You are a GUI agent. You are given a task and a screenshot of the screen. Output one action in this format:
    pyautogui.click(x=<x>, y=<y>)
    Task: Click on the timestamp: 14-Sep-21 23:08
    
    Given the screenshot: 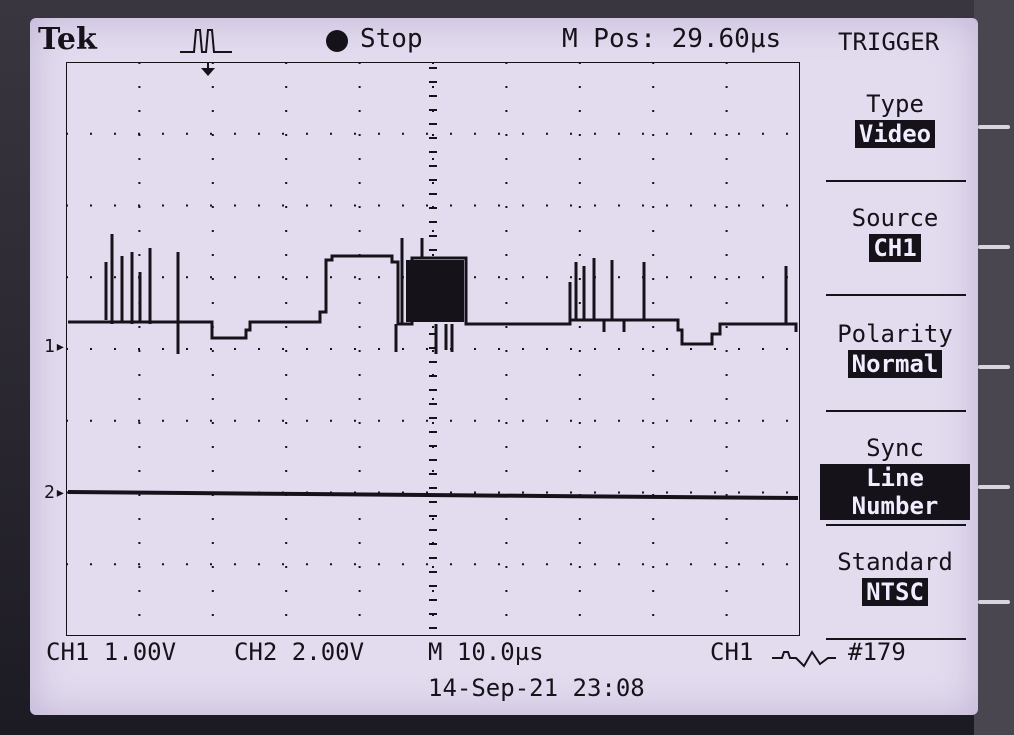 What is the action you would take?
    pyautogui.click(x=536, y=688)
    